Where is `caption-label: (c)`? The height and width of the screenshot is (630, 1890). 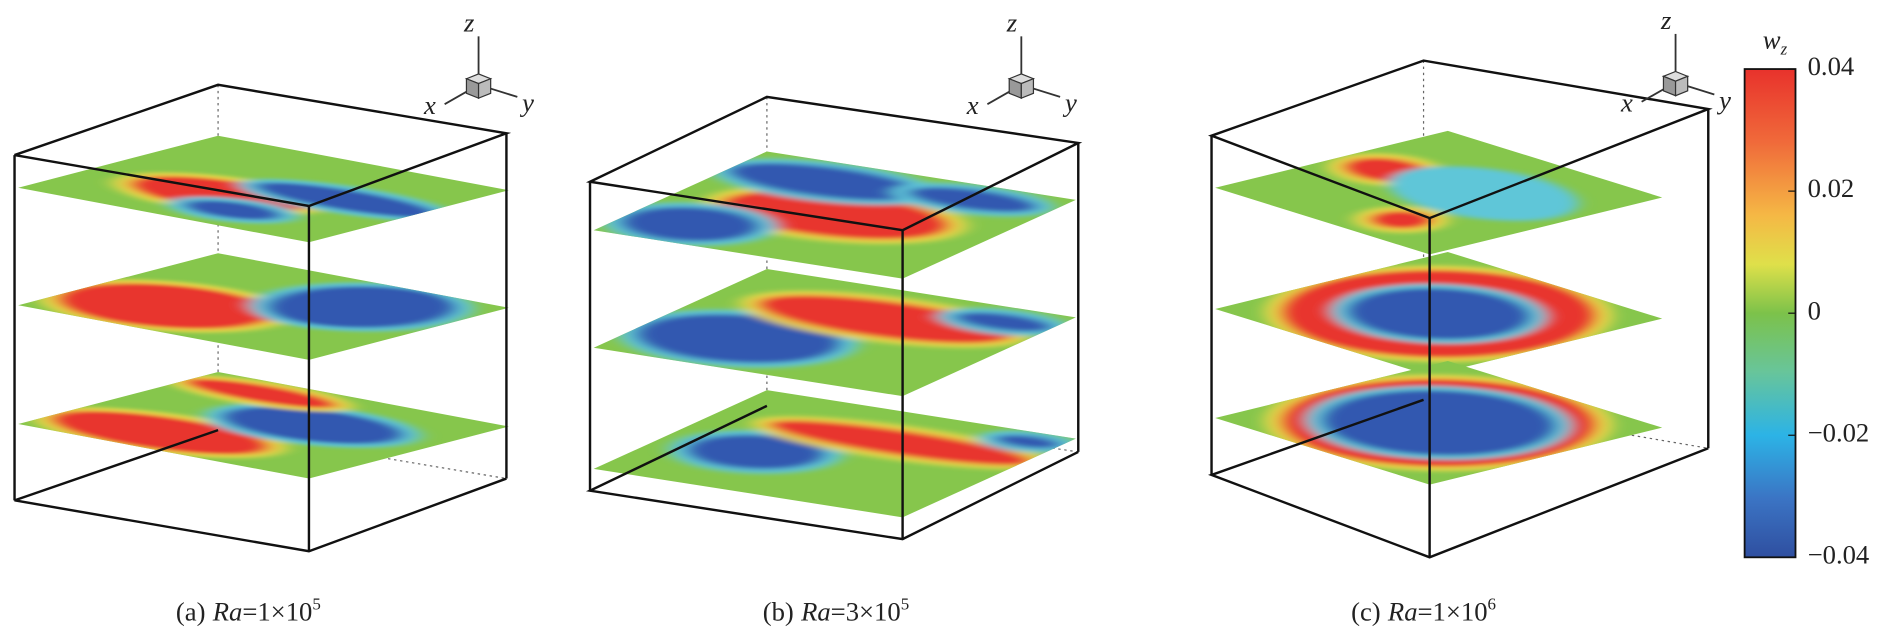
caption-label: (c) is located at coordinates (1366, 611).